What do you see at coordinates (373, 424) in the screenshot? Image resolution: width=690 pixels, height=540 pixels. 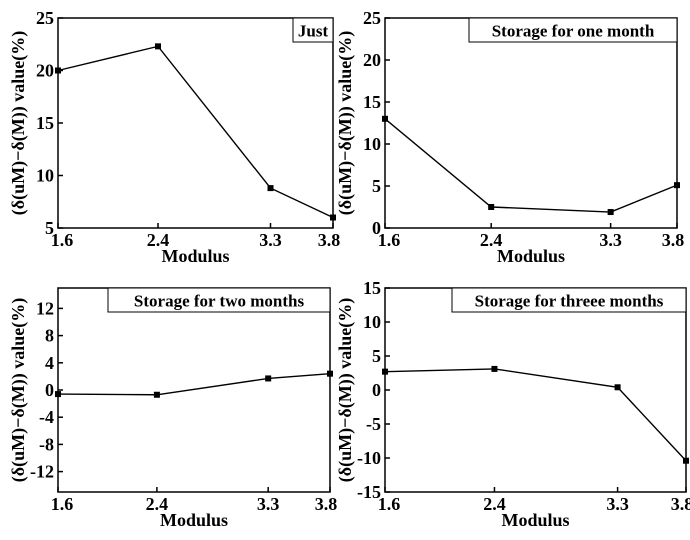 I see `y-tick-label: -5` at bounding box center [373, 424].